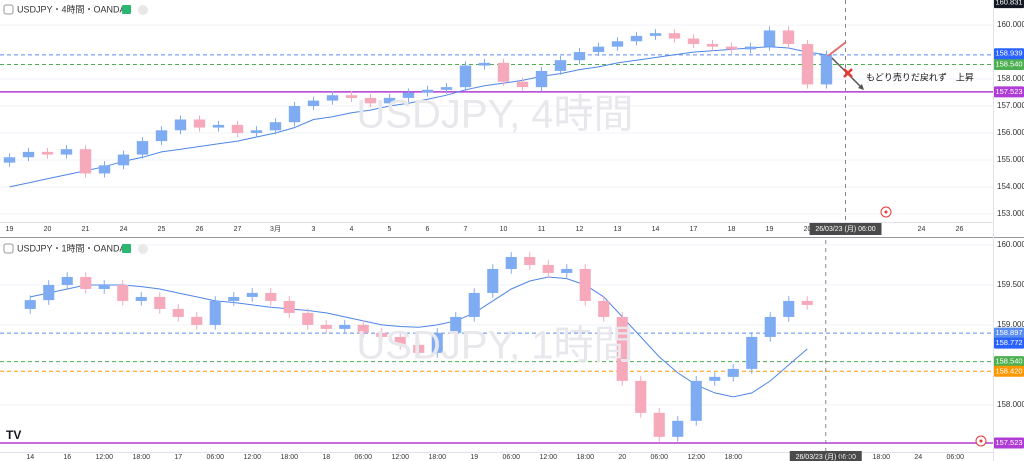  Describe the element at coordinates (1010, 244) in the screenshot. I see `y-tick-label: 160.000` at that location.